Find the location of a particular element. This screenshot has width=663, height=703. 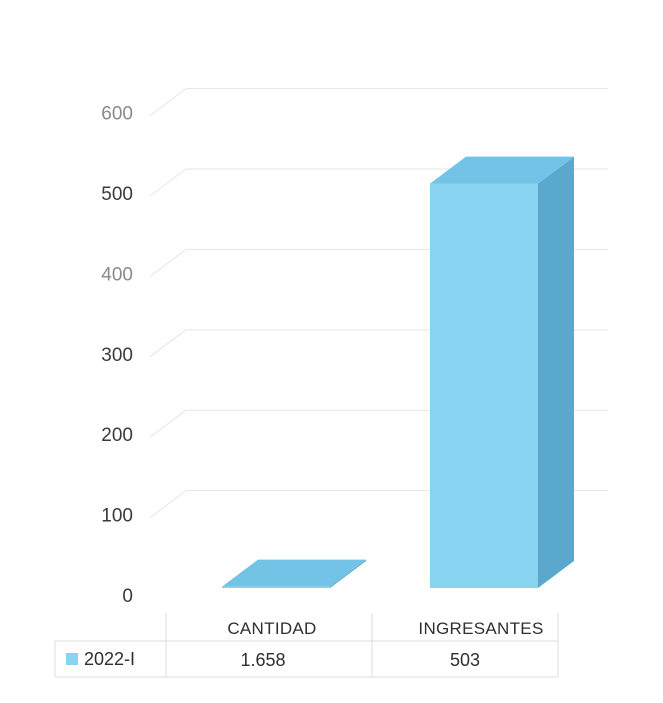

y-tick-label: 400 is located at coordinates (117, 274).